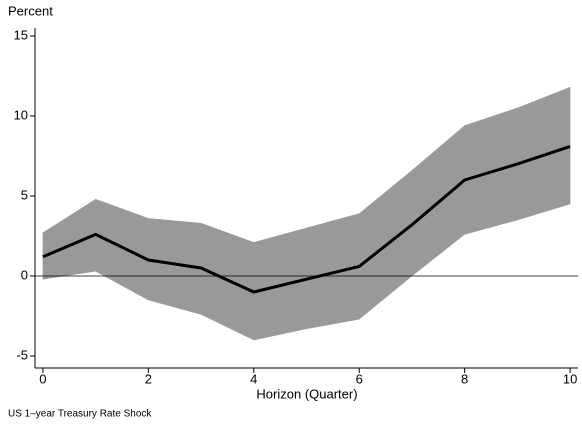  What do you see at coordinates (22, 354) in the screenshot?
I see `y-tick-label: -5` at bounding box center [22, 354].